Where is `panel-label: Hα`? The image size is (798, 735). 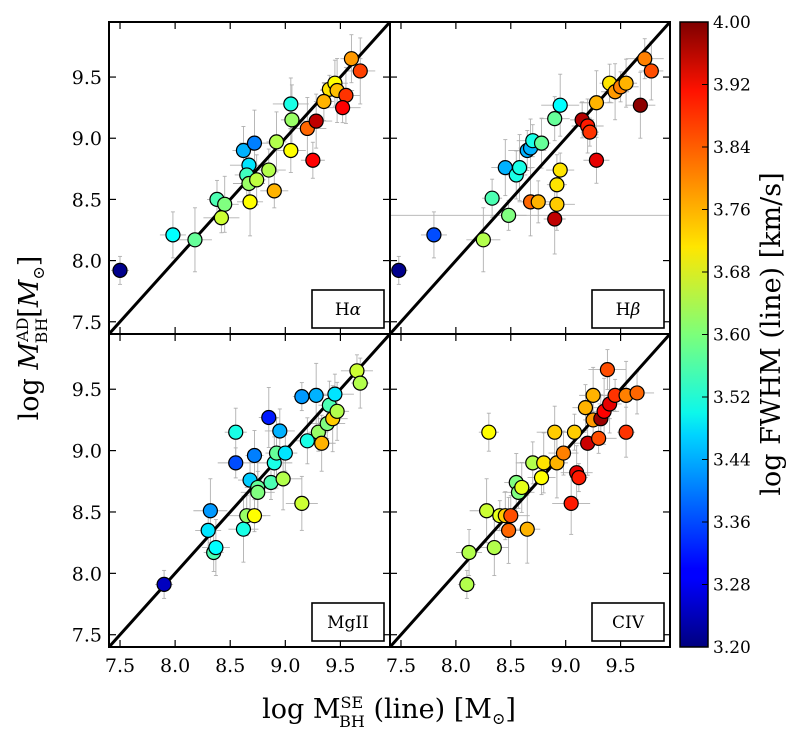 panel-label: Hα is located at coordinates (348, 310).